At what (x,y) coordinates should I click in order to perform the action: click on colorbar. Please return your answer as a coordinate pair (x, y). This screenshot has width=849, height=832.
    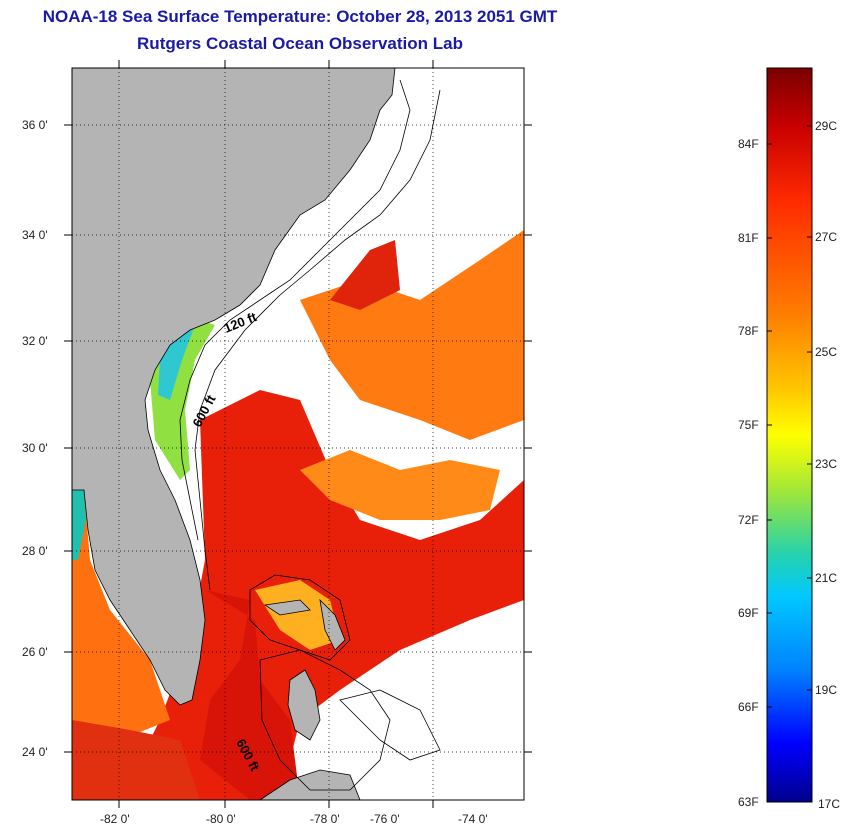
    Looking at the image, I should click on (789, 435).